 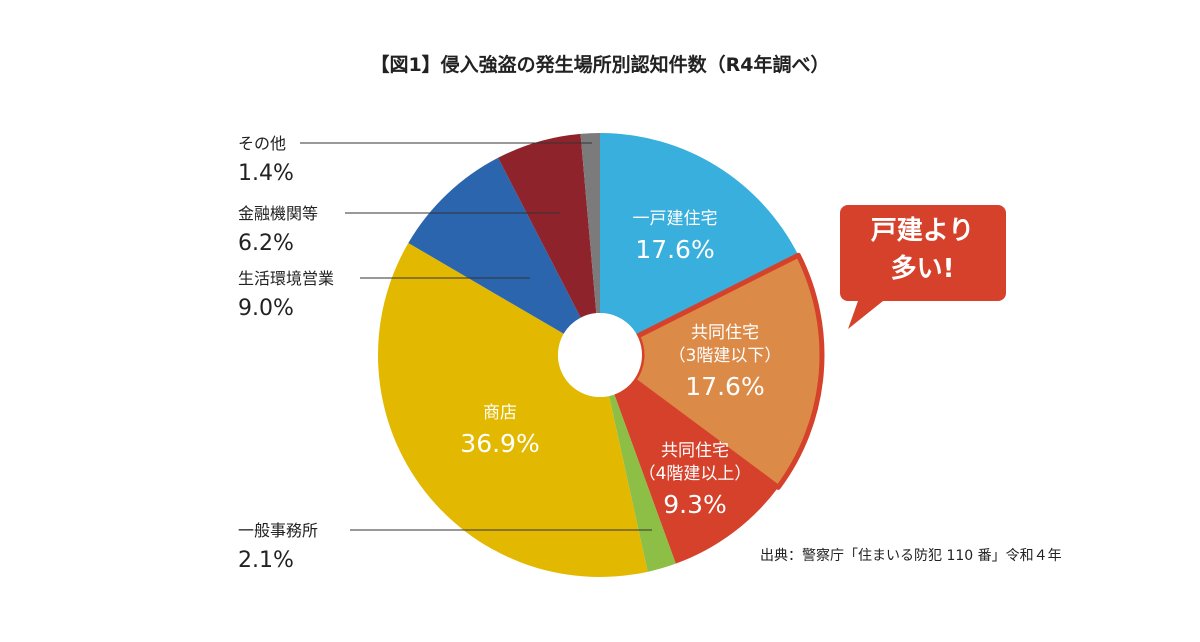 What do you see at coordinates (278, 530) in the screenshot?
I see `slice-label: 一般事務所` at bounding box center [278, 530].